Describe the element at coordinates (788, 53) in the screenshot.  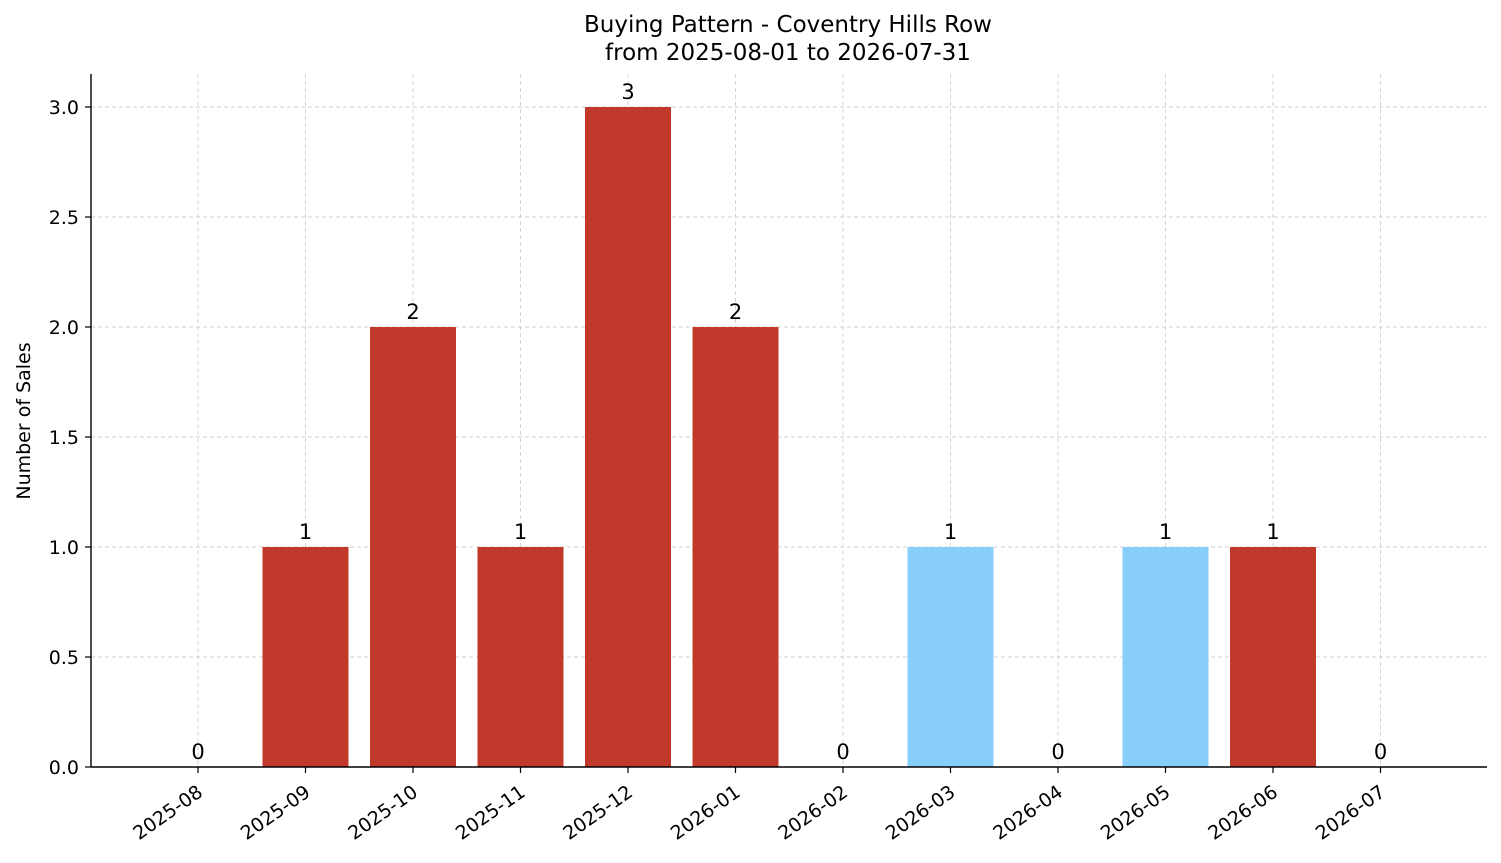
I see `chart-subtitle: from 2025-08-01 to 2026-07-31` at that location.